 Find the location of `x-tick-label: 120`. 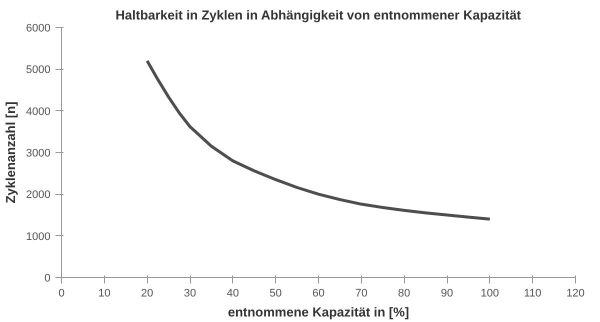

x-tick-label: 120 is located at coordinates (575, 294).